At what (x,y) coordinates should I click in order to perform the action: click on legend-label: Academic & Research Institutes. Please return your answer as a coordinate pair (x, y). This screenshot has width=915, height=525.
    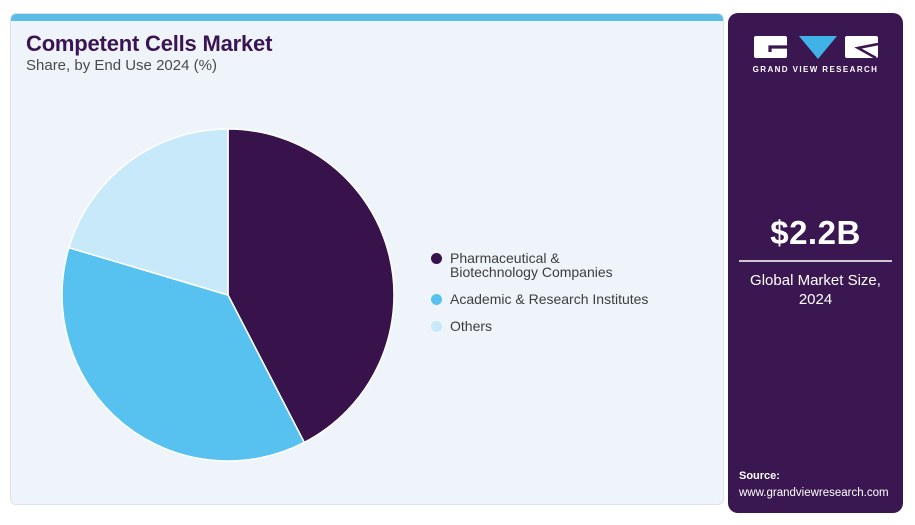
    Looking at the image, I should click on (549, 299).